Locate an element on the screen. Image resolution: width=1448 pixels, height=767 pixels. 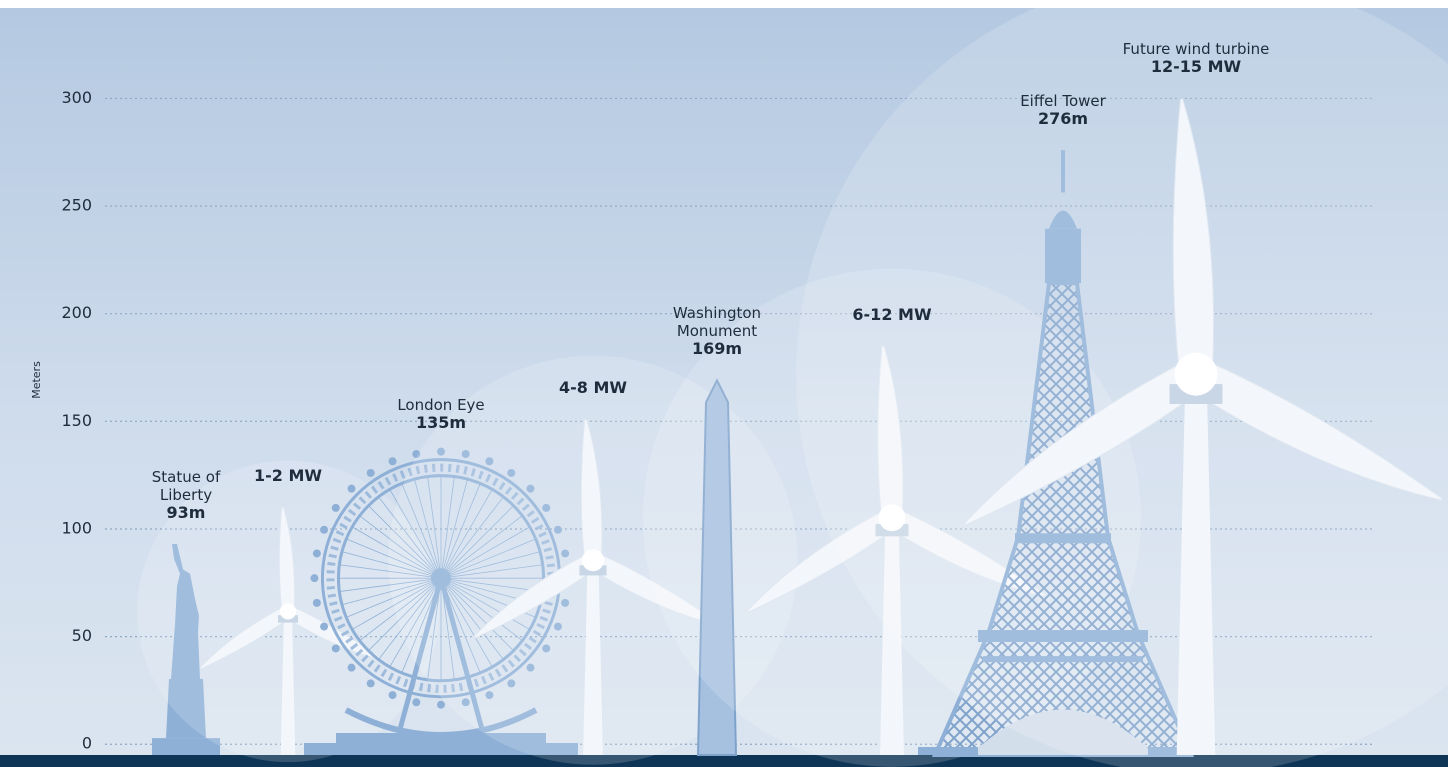
item-value-label: 12-15 MW is located at coordinates (1196, 67).